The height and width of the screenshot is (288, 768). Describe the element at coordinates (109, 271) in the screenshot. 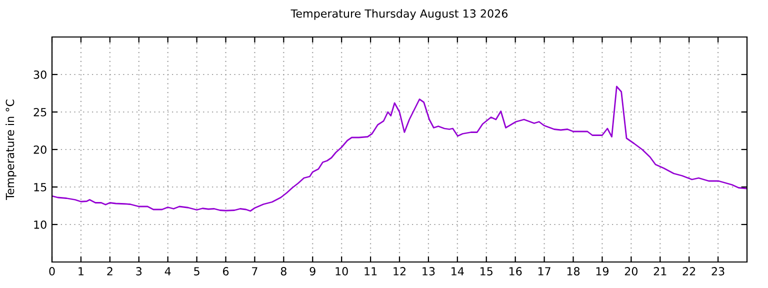

I see `x-tick-label: 2` at that location.